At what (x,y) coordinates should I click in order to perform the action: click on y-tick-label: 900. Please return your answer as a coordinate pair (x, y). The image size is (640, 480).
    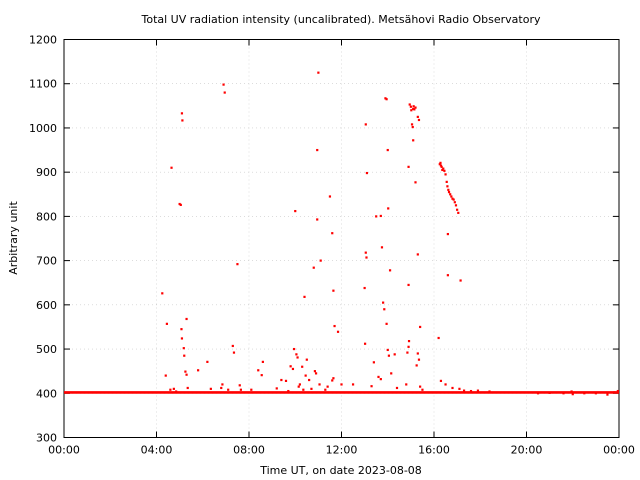
    Looking at the image, I should click on (46, 172).